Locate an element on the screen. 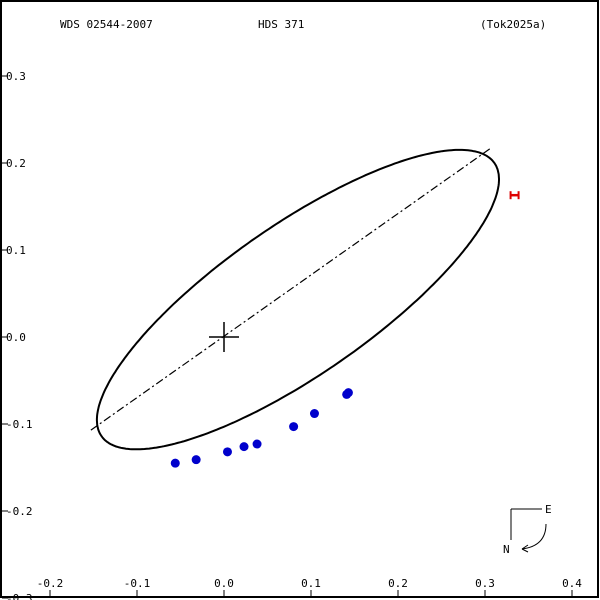 The width and height of the screenshot is (600, 600). header-right: (Tok2025a) is located at coordinates (513, 24).